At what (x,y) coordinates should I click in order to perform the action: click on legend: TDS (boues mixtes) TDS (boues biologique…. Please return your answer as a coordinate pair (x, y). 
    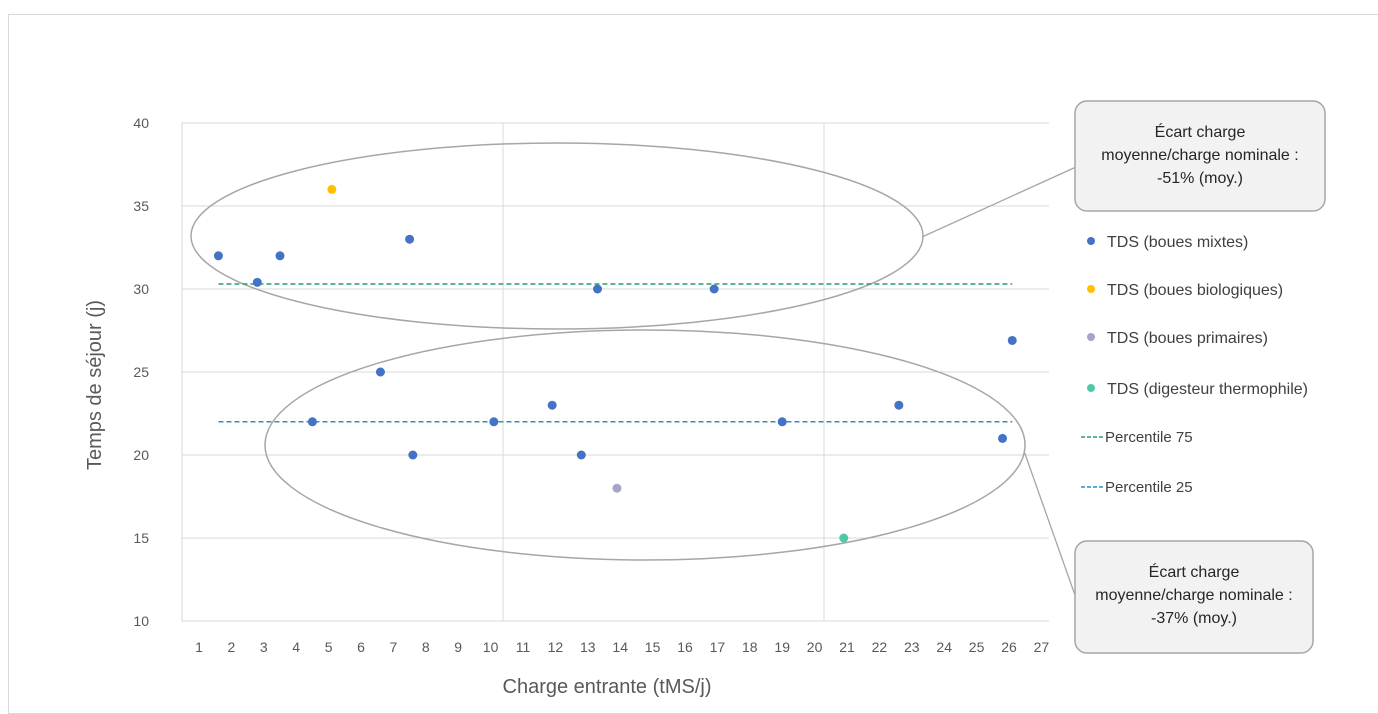
    Looking at the image, I should click on (1194, 365).